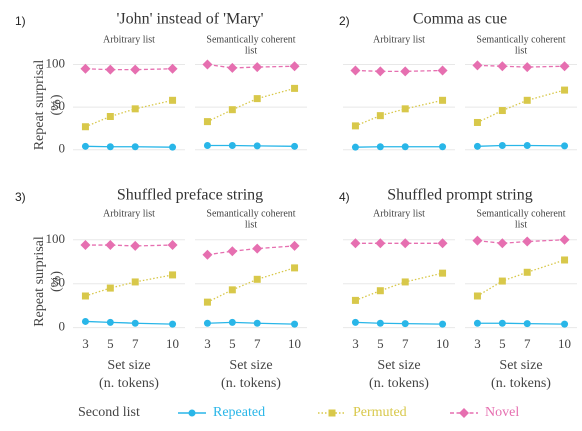  Describe the element at coordinates (459, 195) in the screenshot. I see `panel-title: Shuffled prompt string` at that location.